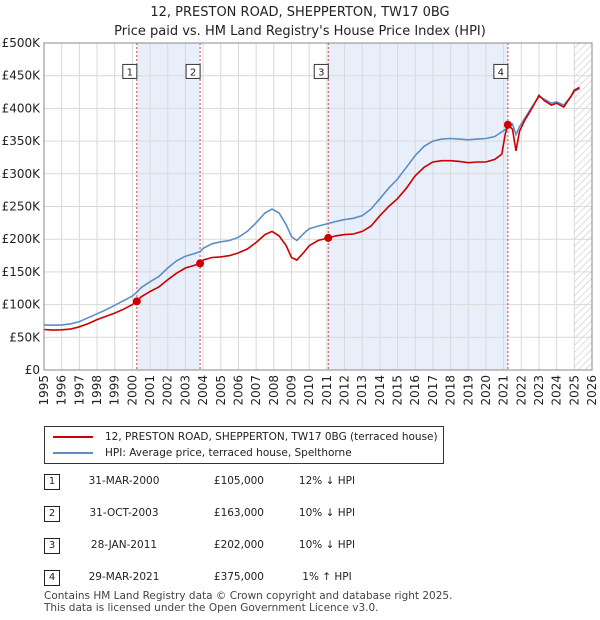 This screenshot has width=600, height=620. Describe the element at coordinates (291, 390) in the screenshot. I see `x-tick-label: 2009` at that location.